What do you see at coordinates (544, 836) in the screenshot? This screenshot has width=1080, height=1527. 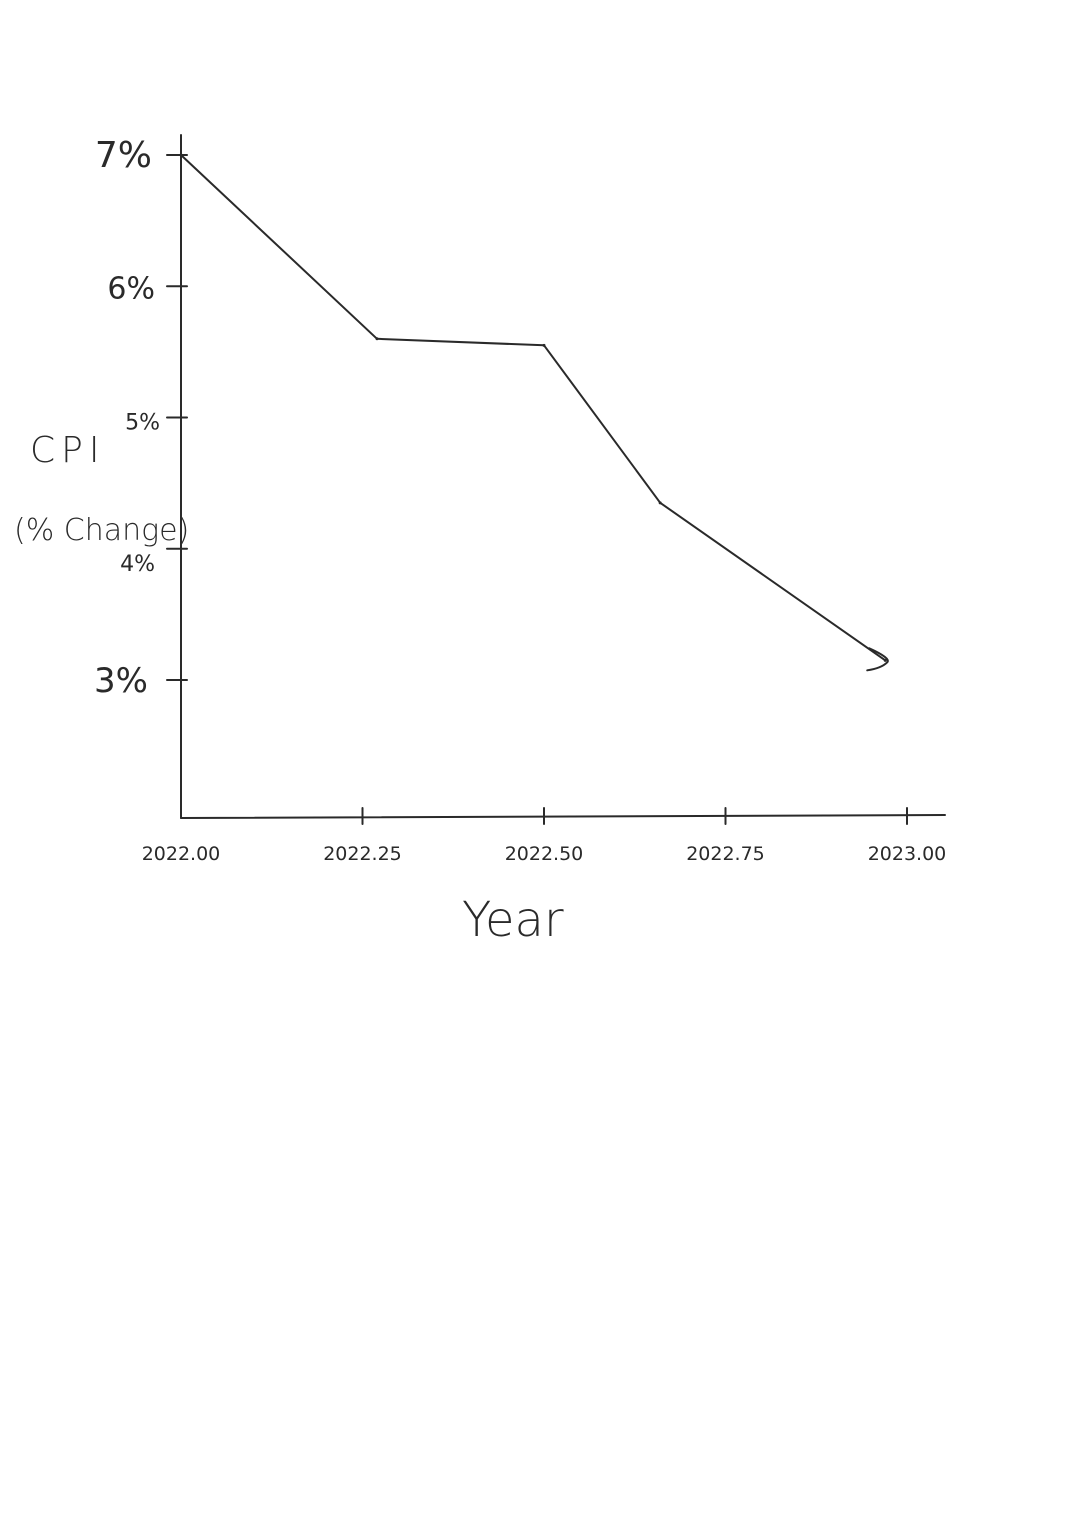 I see `x-ticks: 2022.00 2022.25 2022.50 2022.75 2023.00` at bounding box center [544, 836].